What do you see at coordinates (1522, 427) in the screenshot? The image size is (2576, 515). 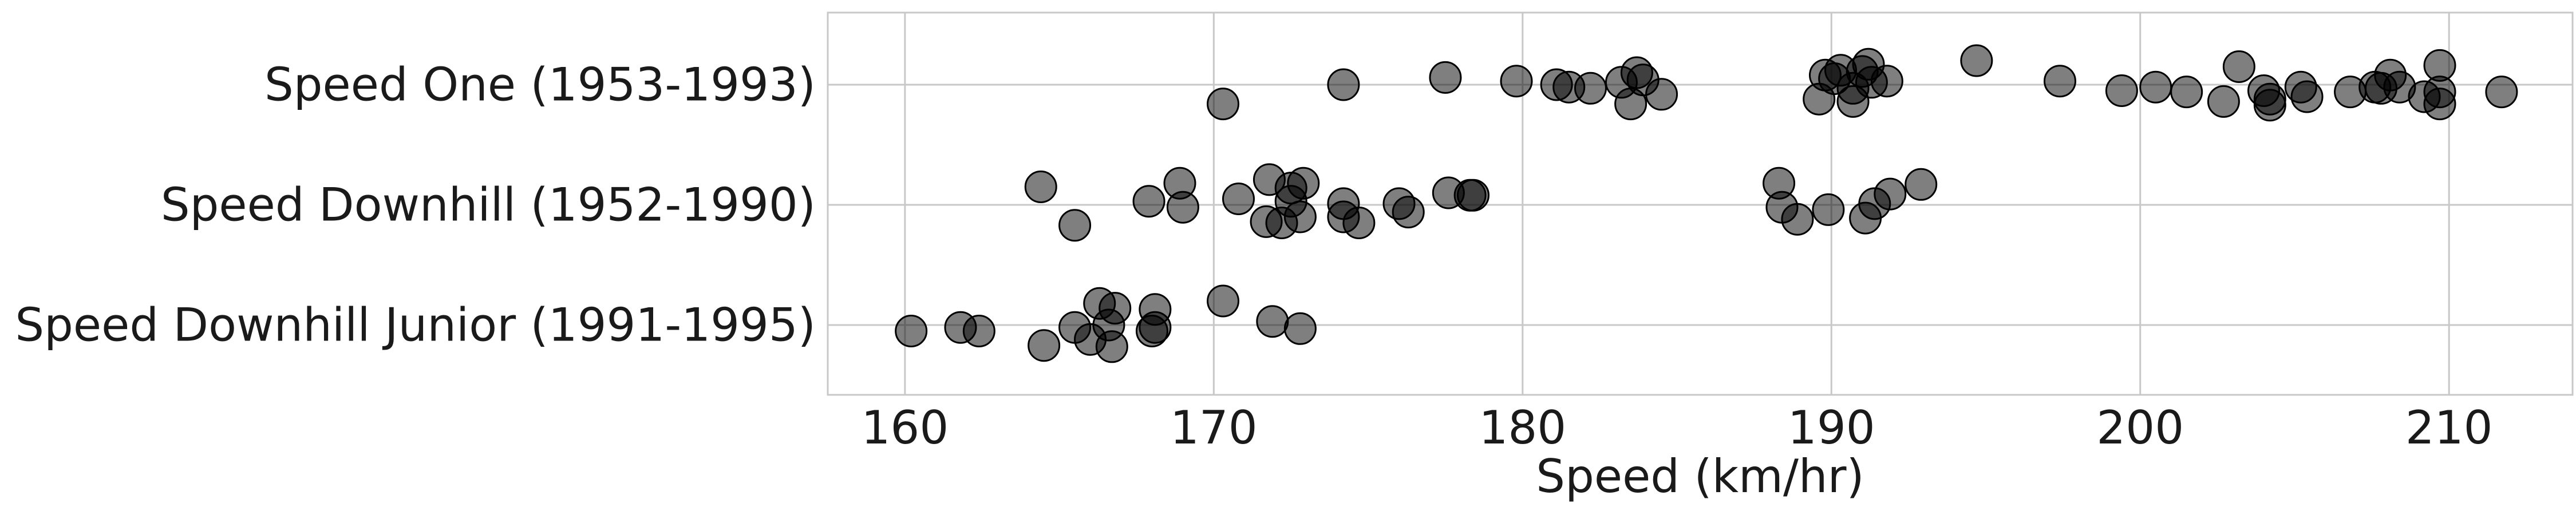 I see `x-tick-label: 180` at bounding box center [1522, 427].